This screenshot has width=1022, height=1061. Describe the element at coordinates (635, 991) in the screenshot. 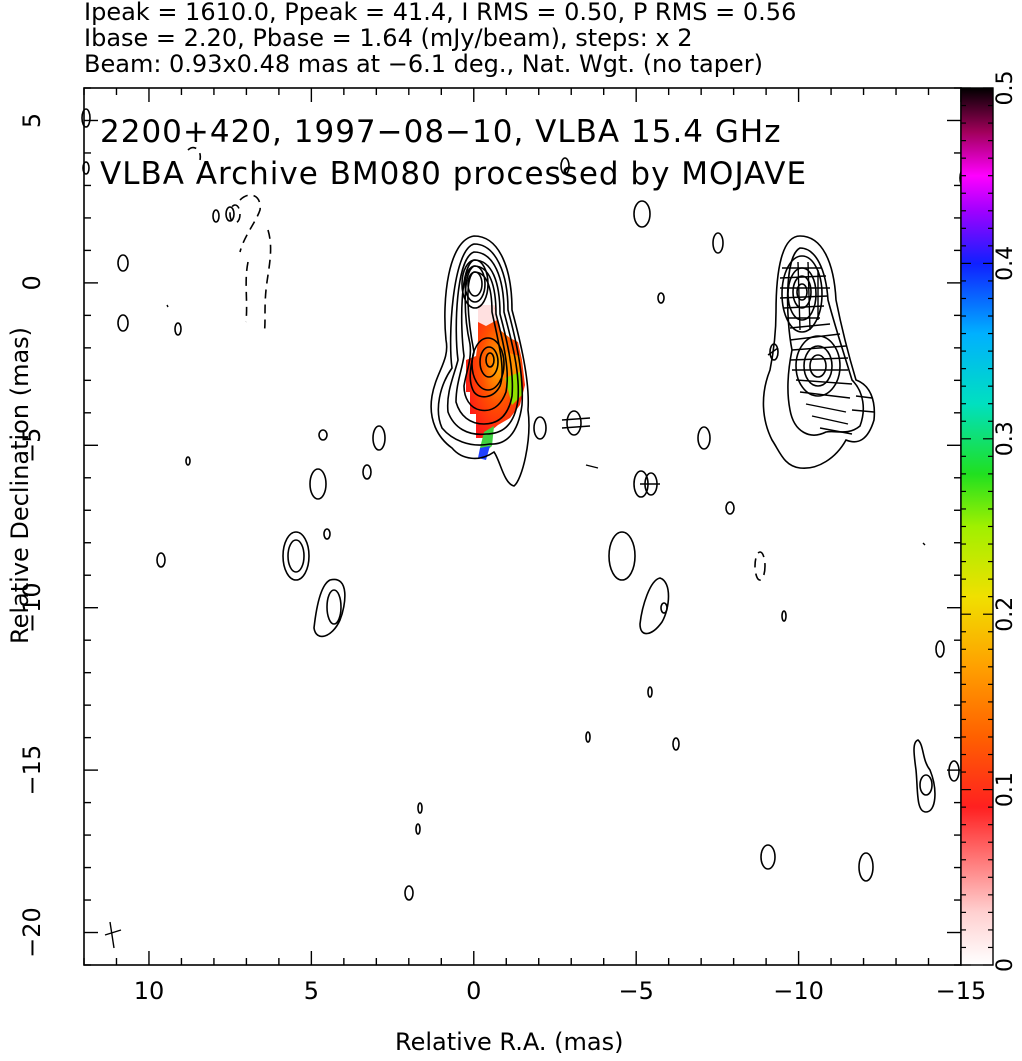

I see `x-tick-label: −5` at that location.